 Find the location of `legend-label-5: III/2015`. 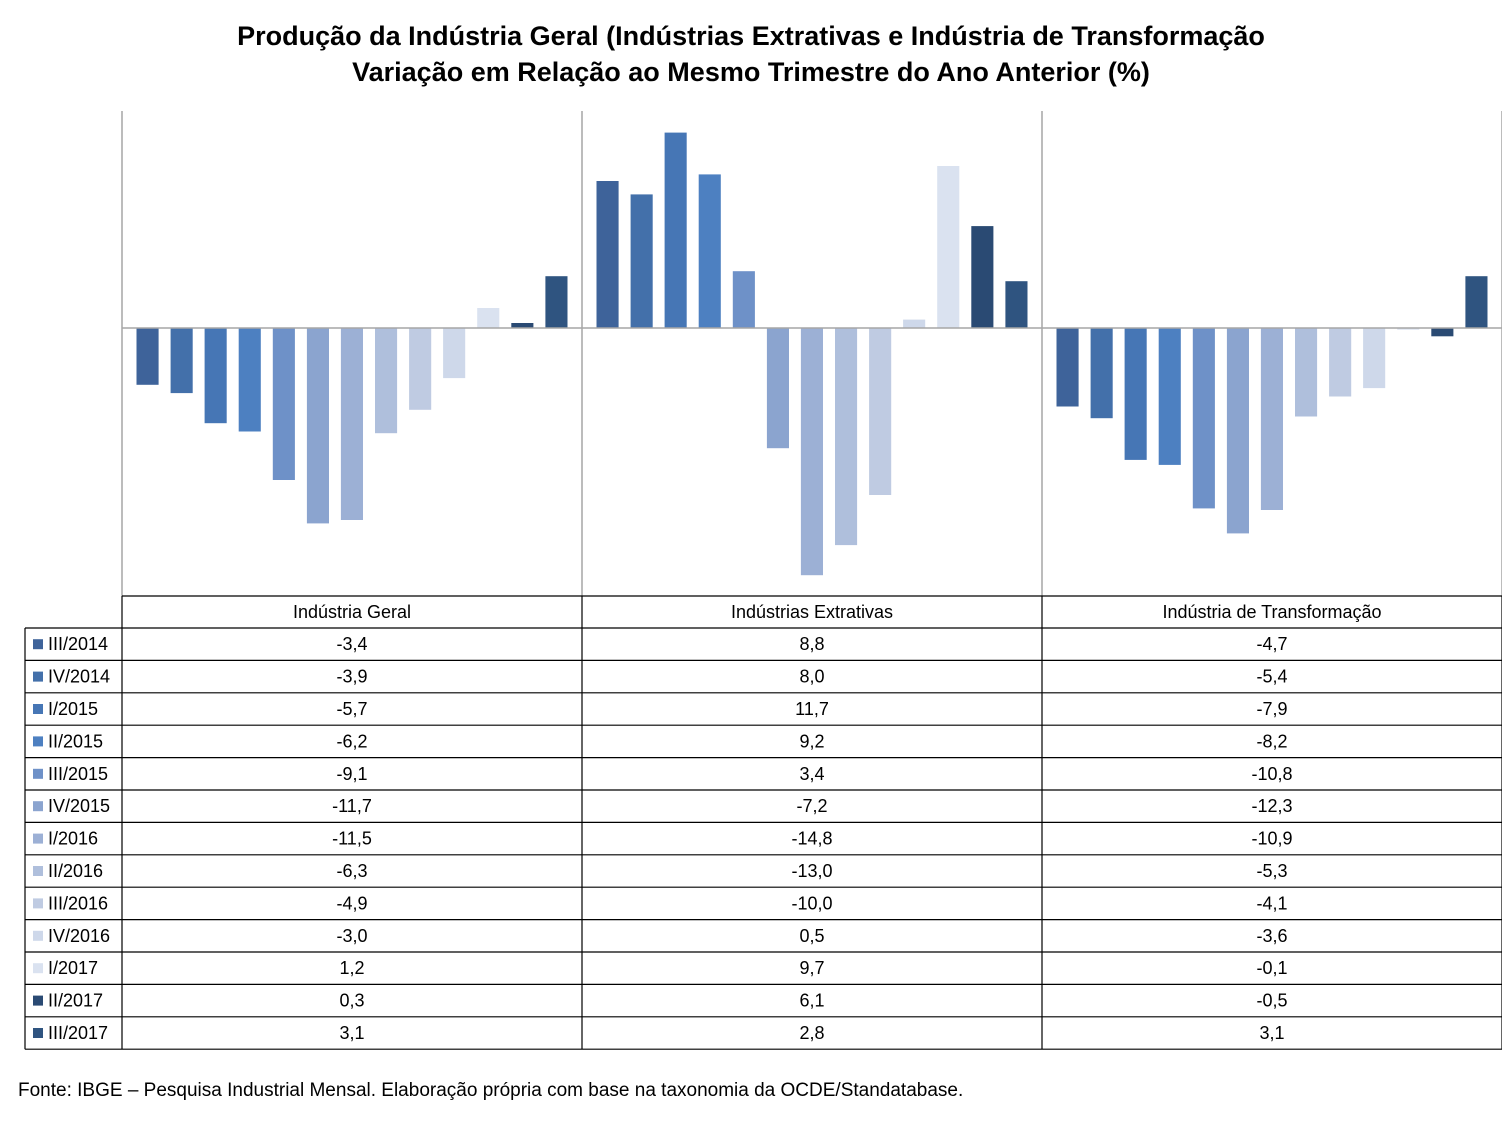

legend-label-5: III/2015 is located at coordinates (78, 774).